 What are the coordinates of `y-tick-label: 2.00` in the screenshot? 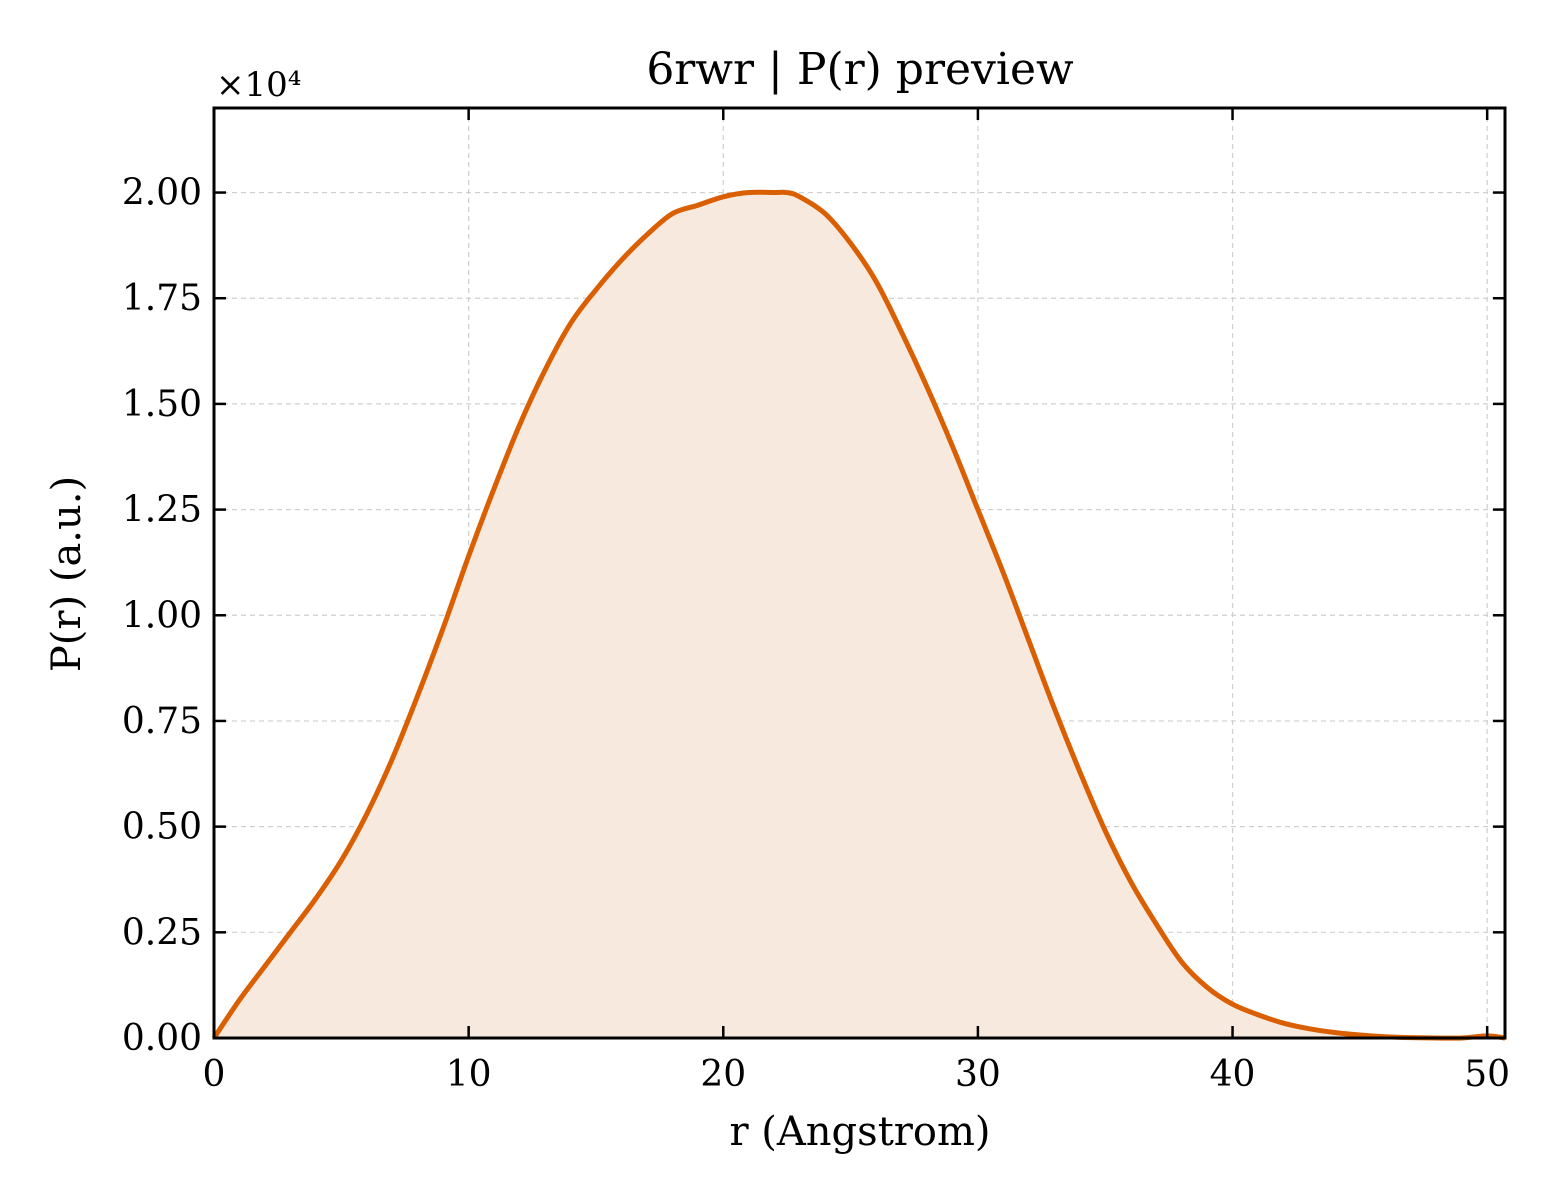 It's located at (162, 193).